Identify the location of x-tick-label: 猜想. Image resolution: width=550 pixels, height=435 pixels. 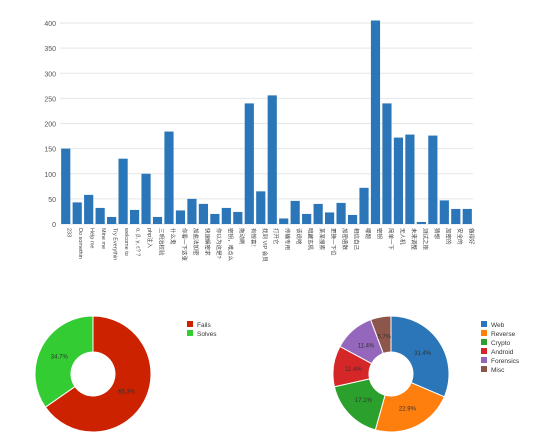
(437, 234).